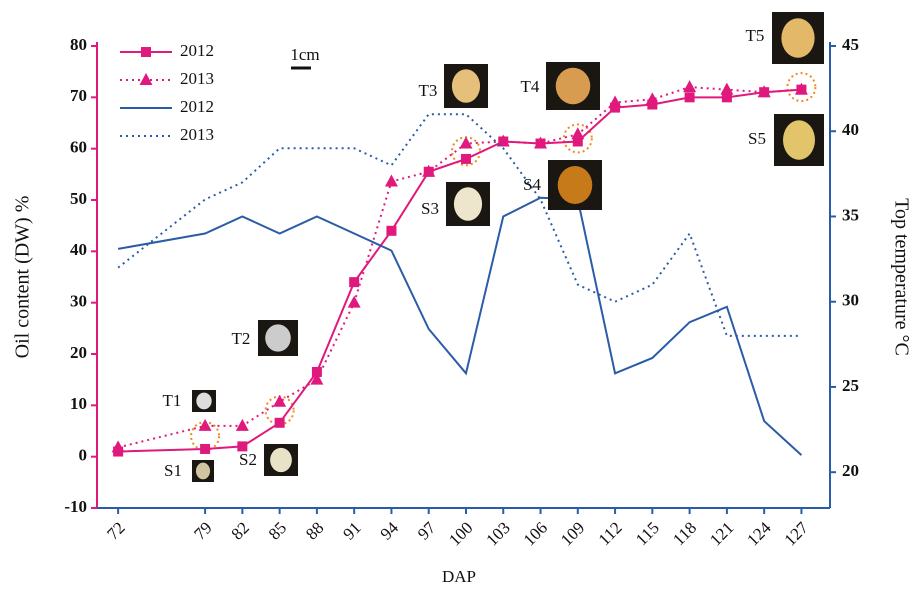 The height and width of the screenshot is (595, 920). I want to click on x-tick-label: 91, so click(351, 530).